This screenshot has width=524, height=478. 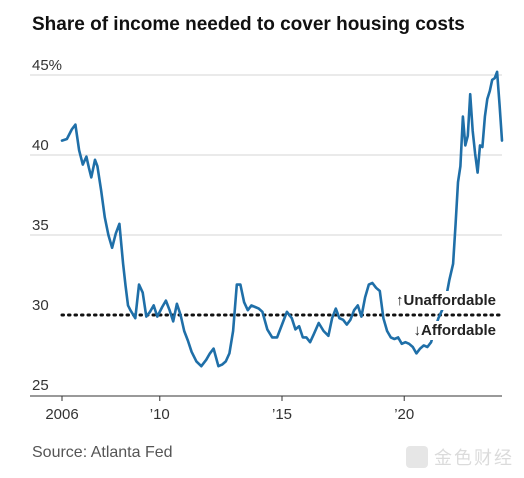 What do you see at coordinates (102, 452) in the screenshot?
I see `source-note: Source: Atlanta Fed` at bounding box center [102, 452].